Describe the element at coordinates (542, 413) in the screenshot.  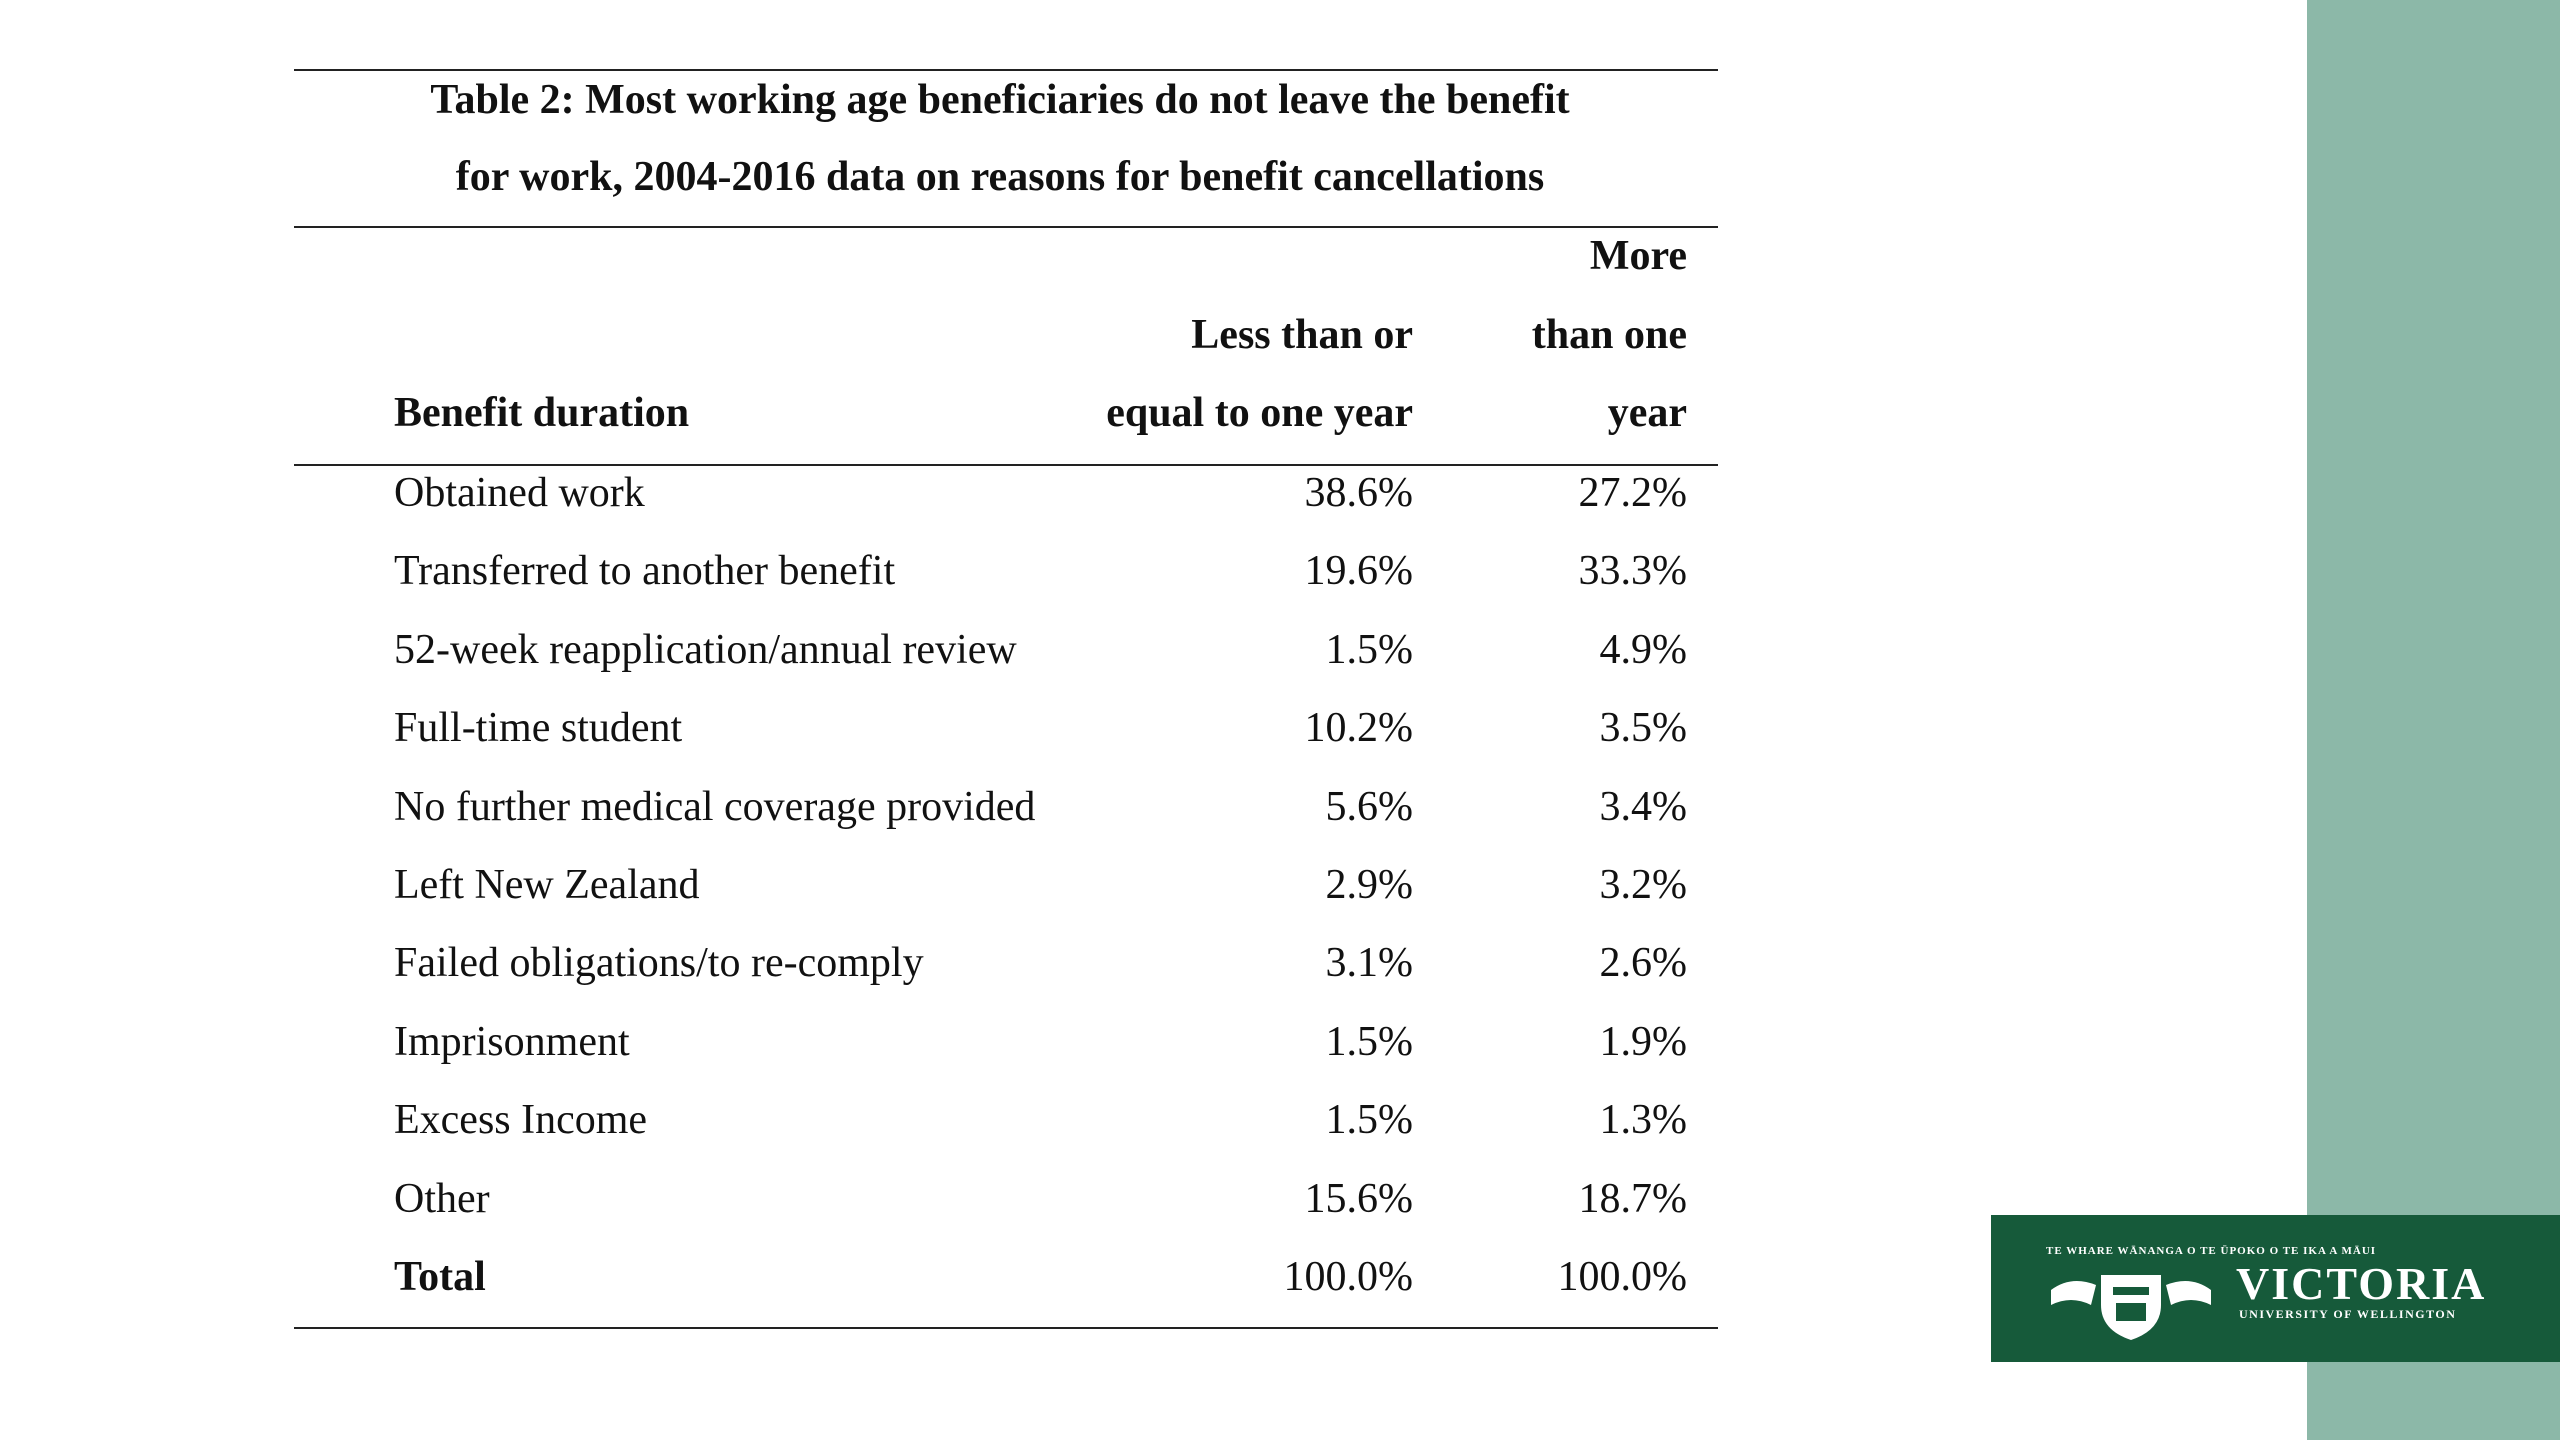
I see `column-header: Benefit duration` at that location.